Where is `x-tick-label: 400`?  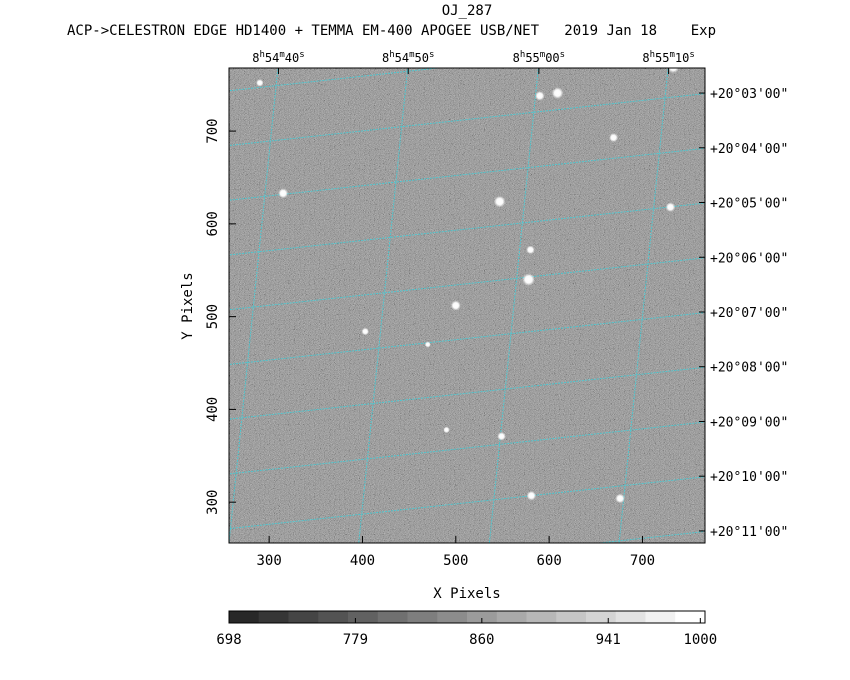 x-tick-label: 400 is located at coordinates (362, 561).